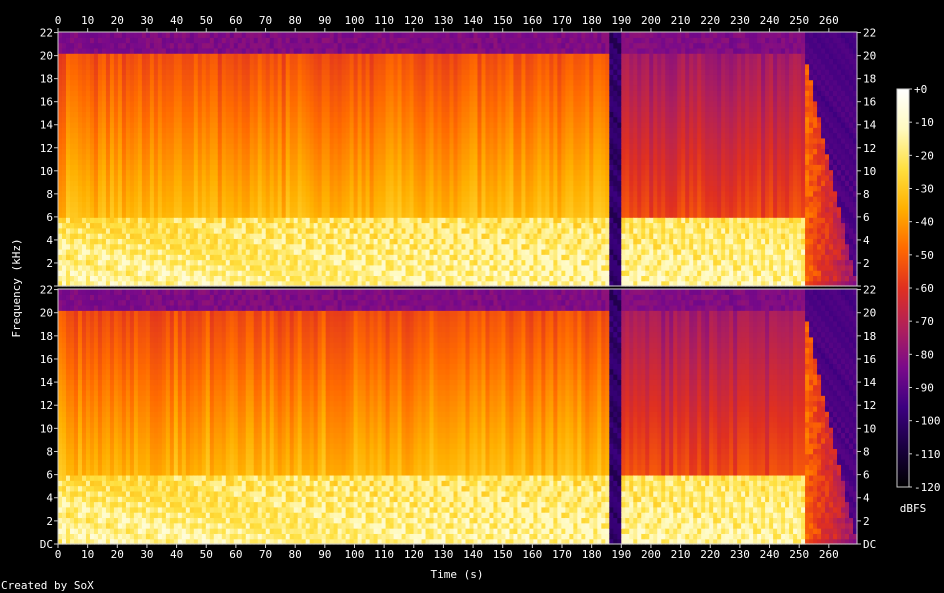 Image resolution: width=944 pixels, height=593 pixels. I want to click on x-tick-label: 150, so click(503, 20).